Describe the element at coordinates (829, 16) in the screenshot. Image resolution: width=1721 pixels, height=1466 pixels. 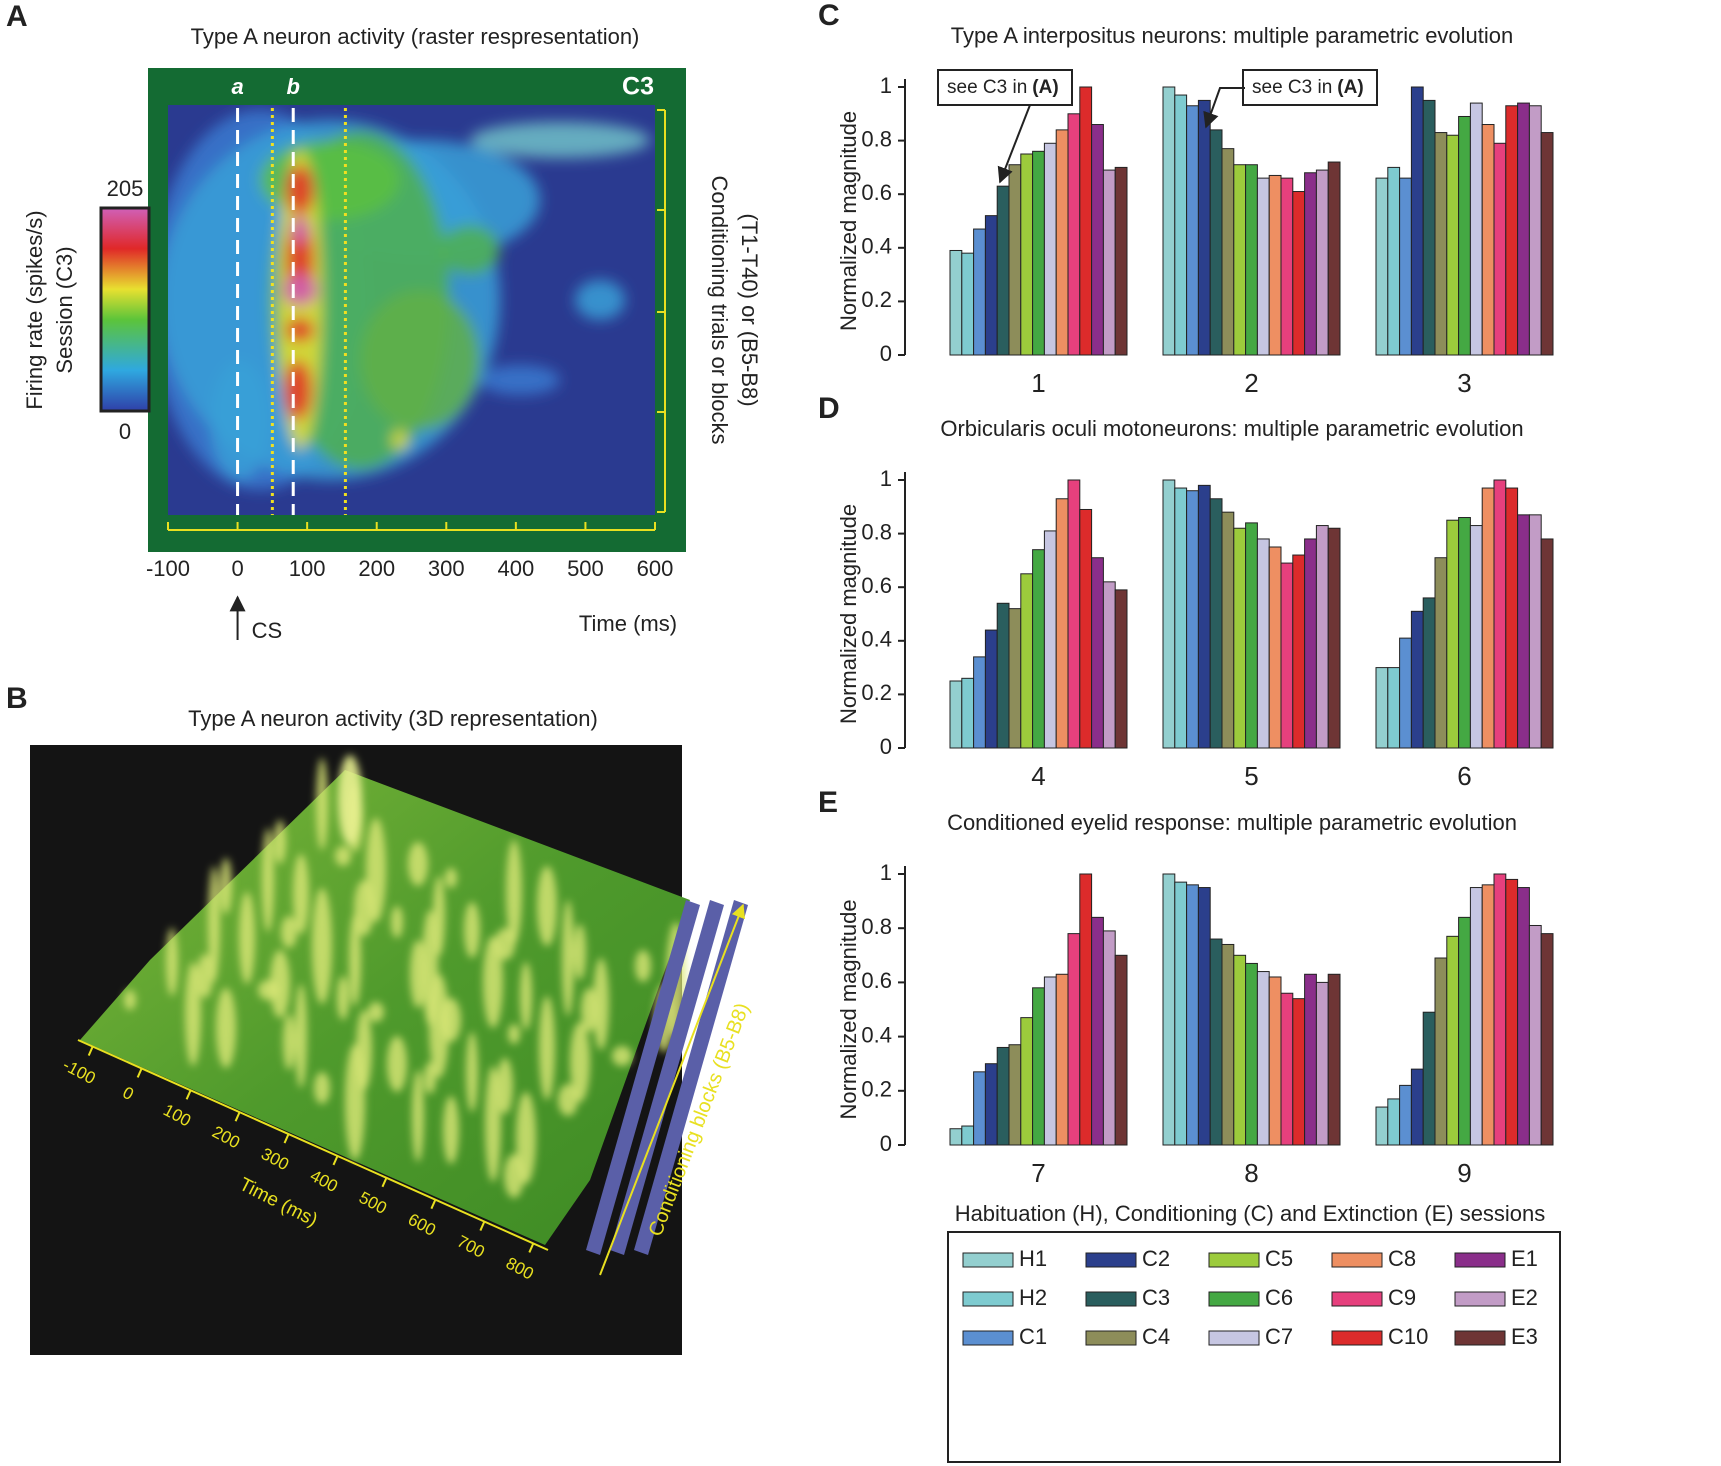
I see `panel-label: C` at that location.